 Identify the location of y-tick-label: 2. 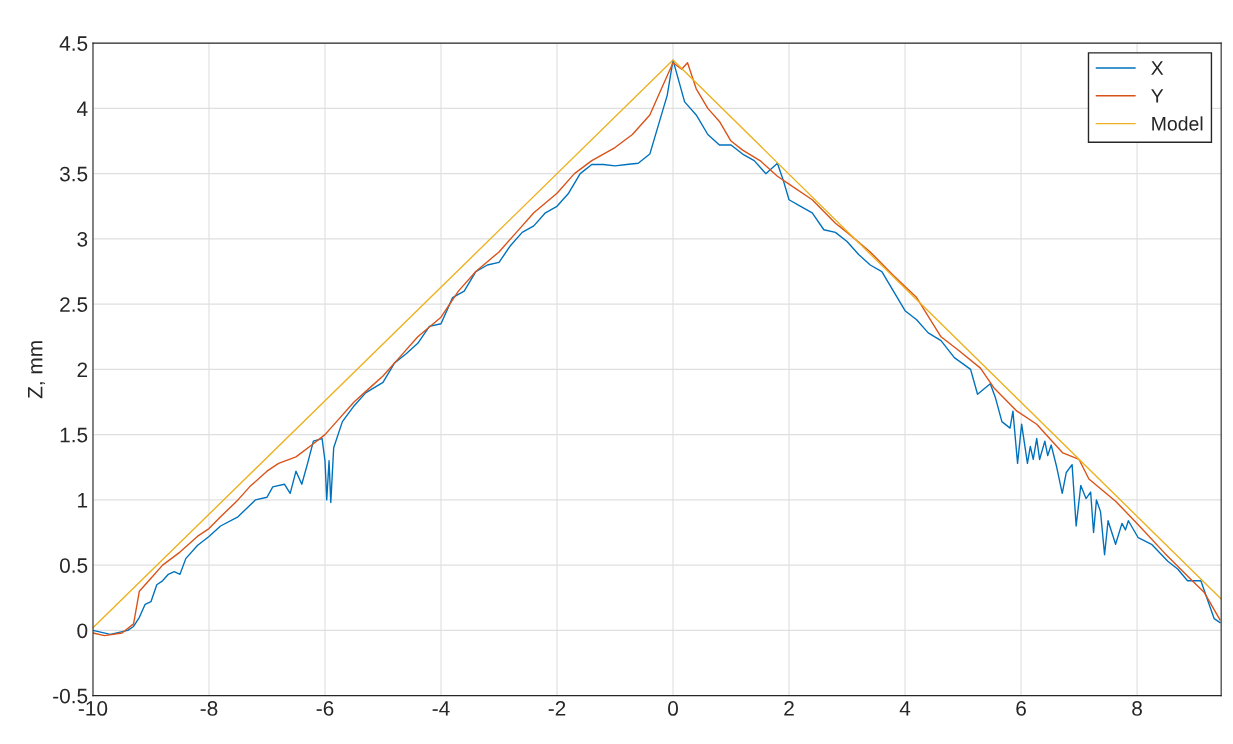
(82, 369).